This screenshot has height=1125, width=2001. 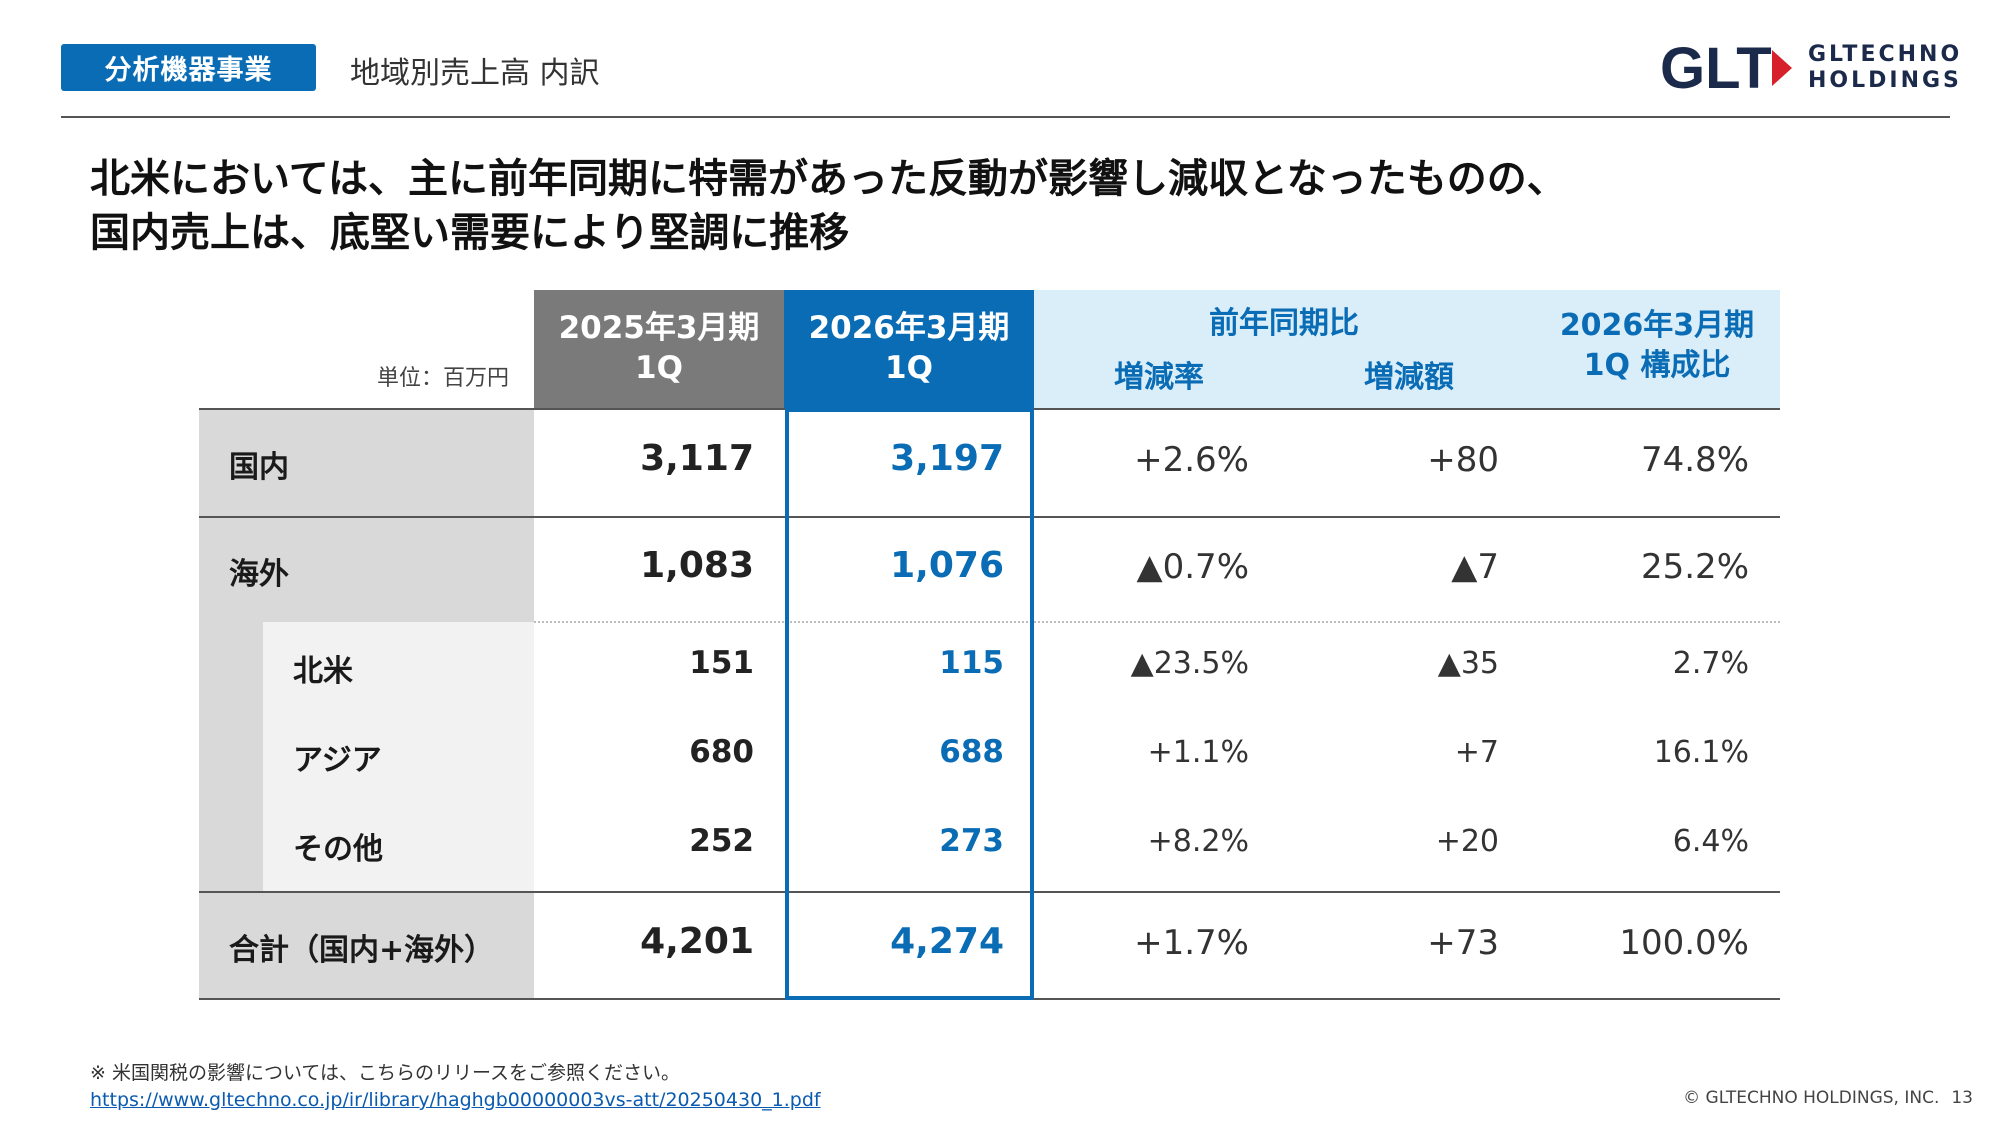 I want to click on header-divider, so click(x=1005, y=117).